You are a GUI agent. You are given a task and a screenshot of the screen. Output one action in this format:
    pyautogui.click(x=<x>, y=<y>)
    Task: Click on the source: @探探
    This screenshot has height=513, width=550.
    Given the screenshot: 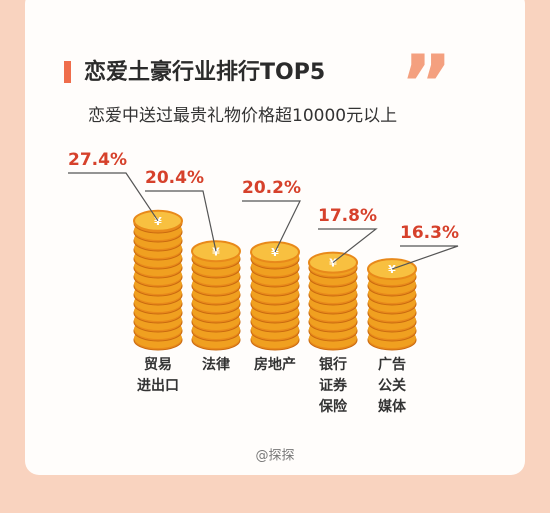 What is the action you would take?
    pyautogui.click(x=274, y=456)
    